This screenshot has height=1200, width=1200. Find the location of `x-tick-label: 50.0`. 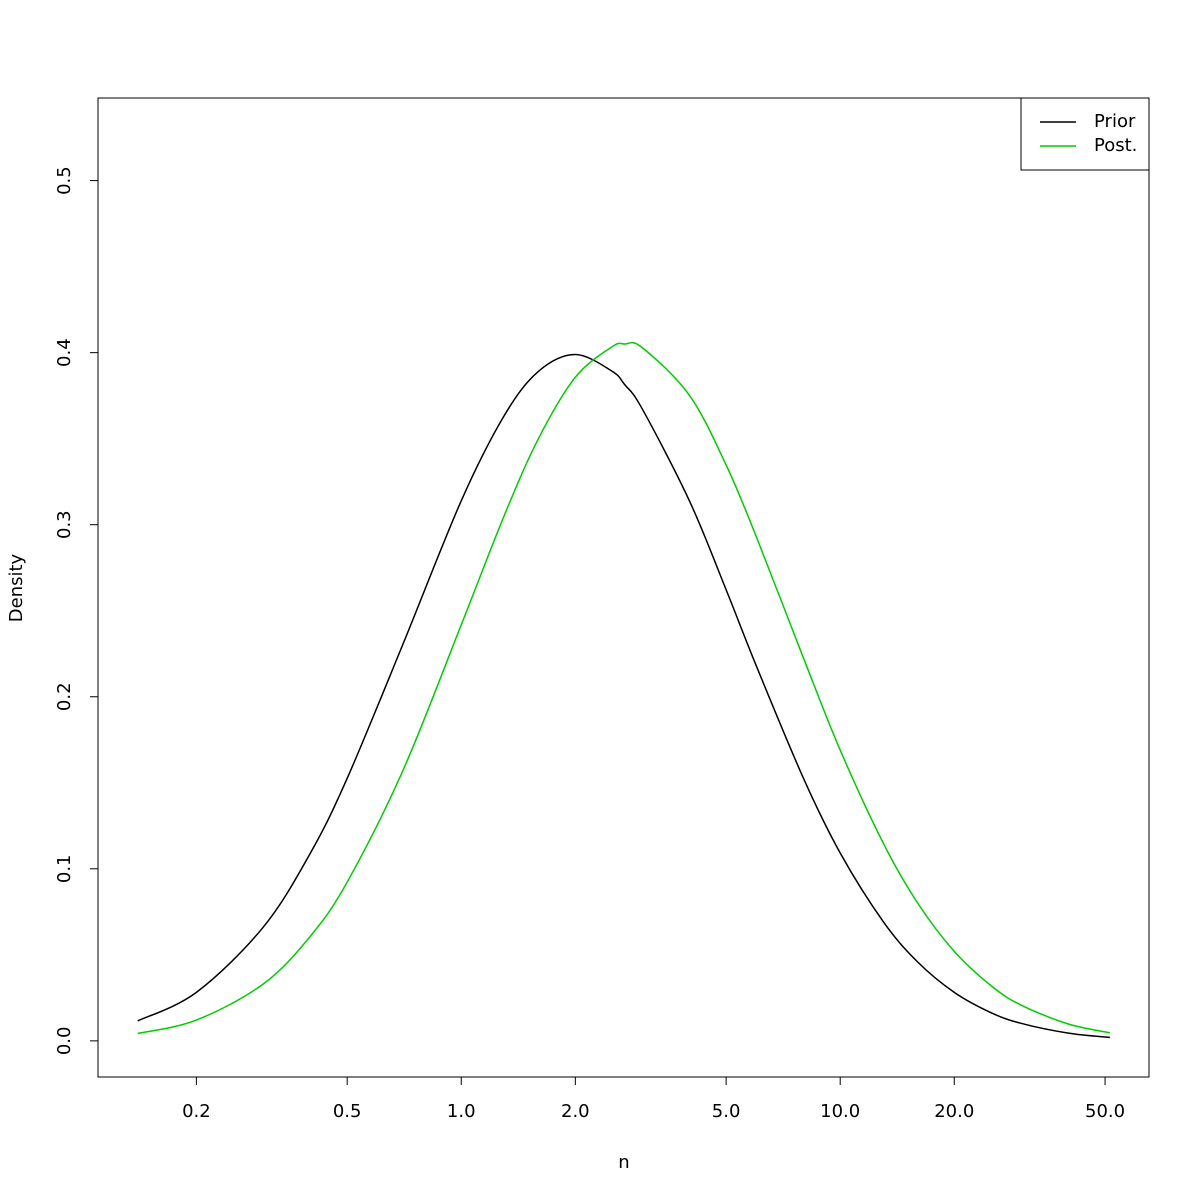

x-tick-label: 50.0 is located at coordinates (1105, 1111).